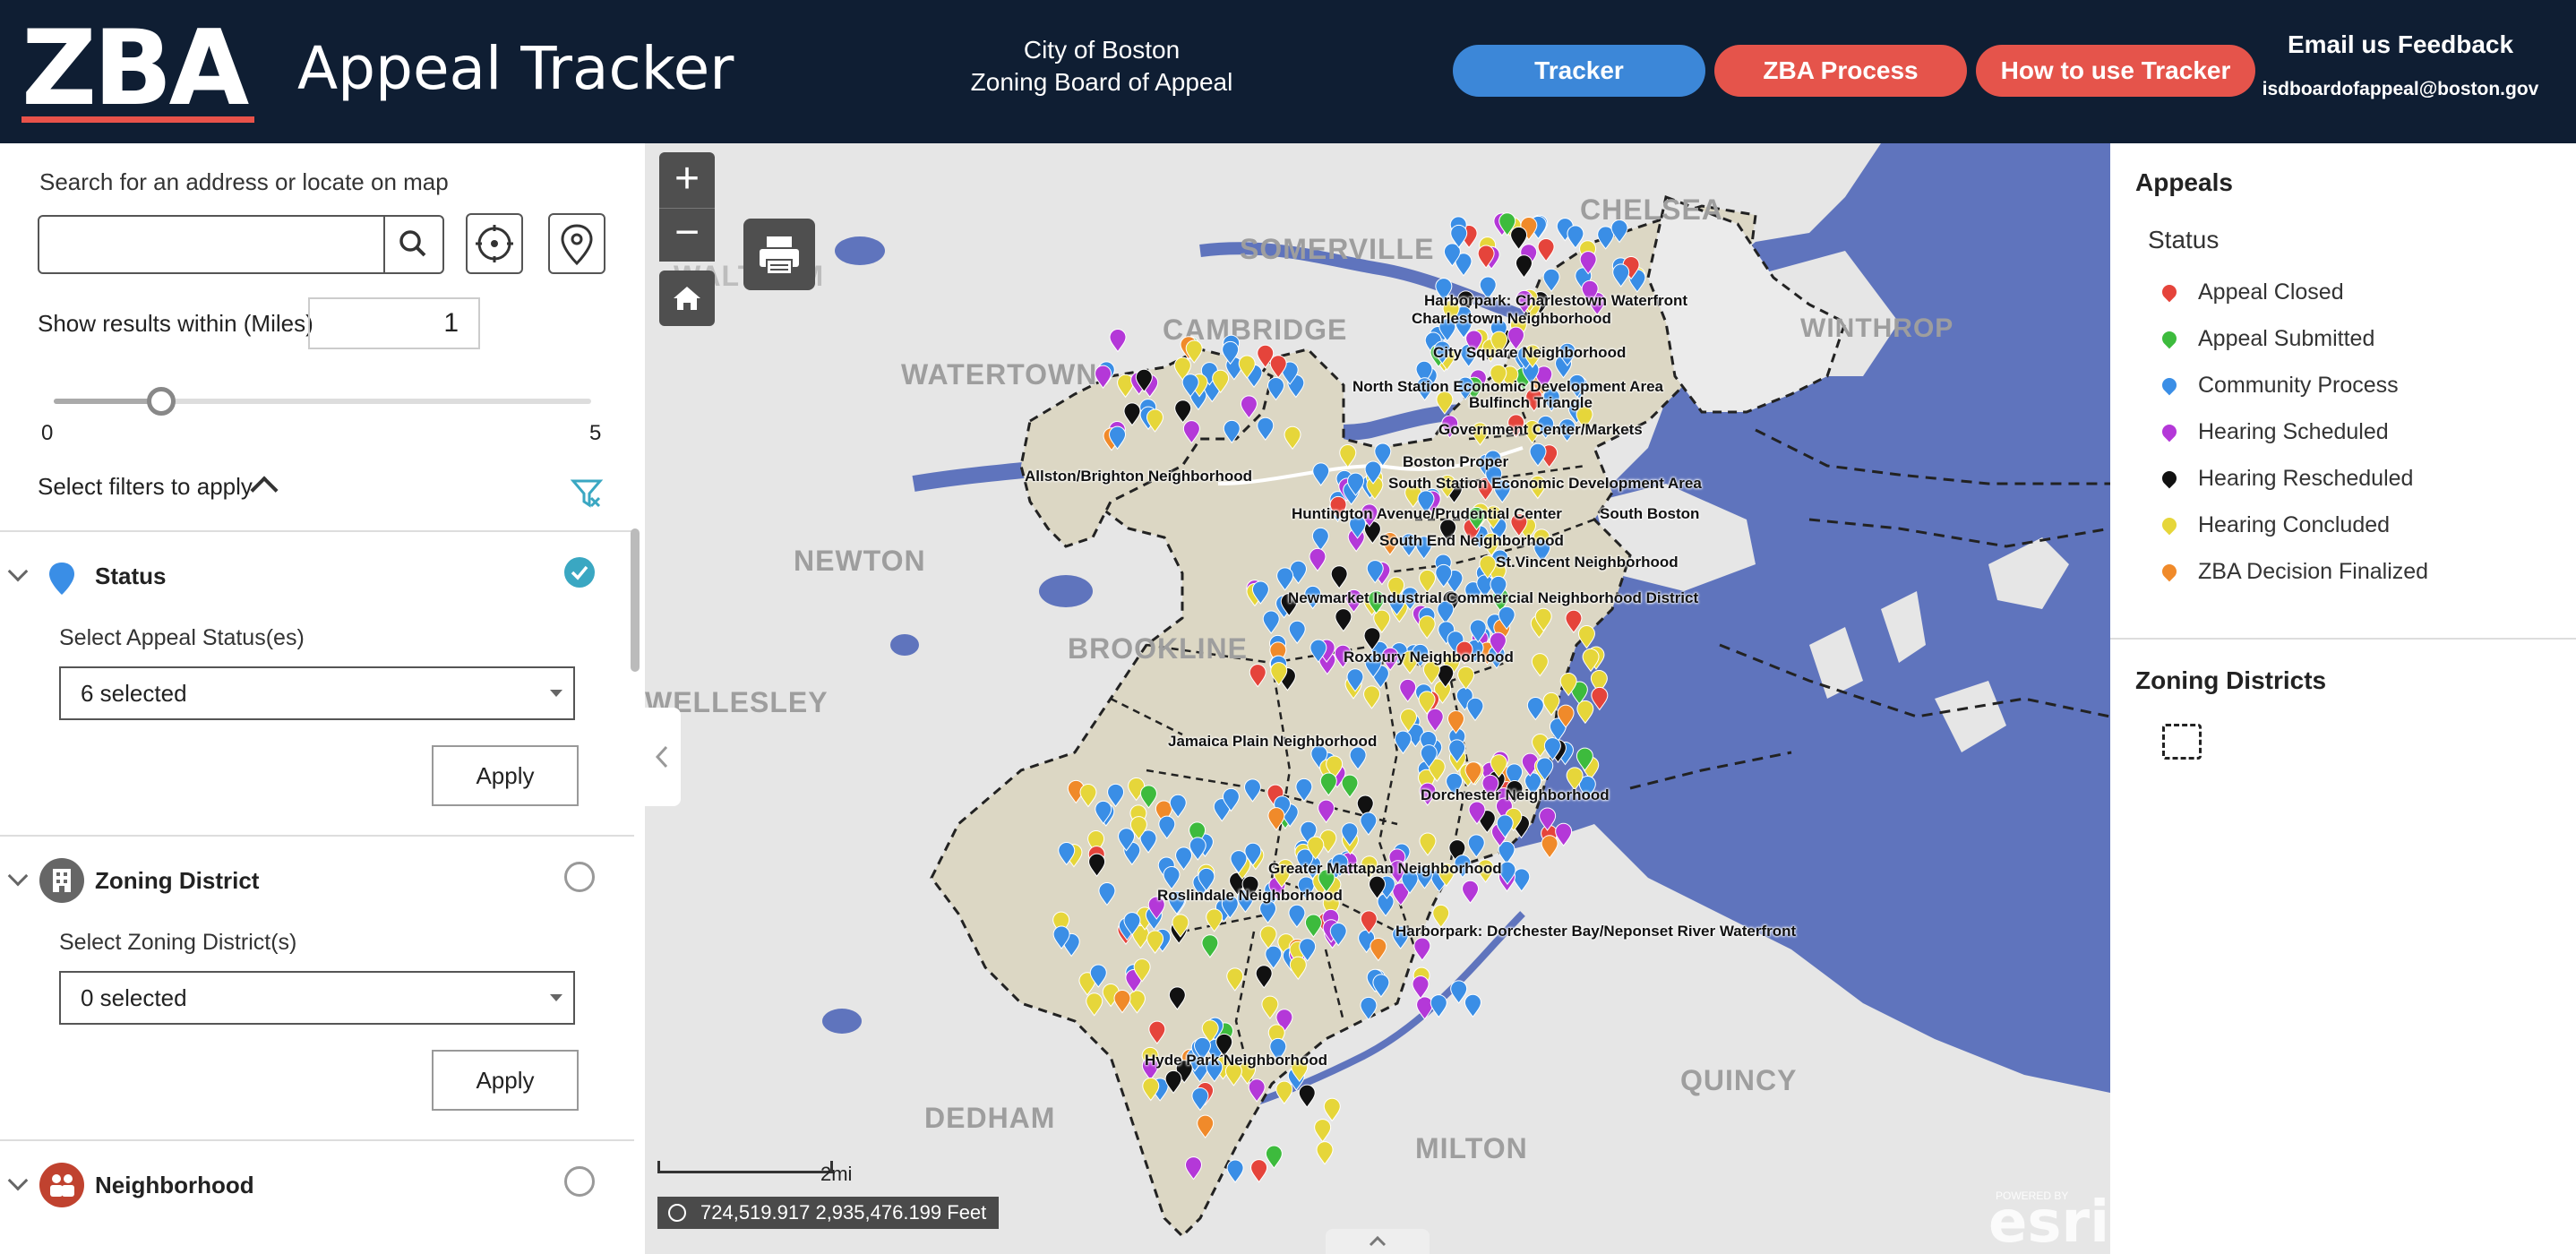  What do you see at coordinates (317, 693) in the screenshot?
I see `status-select: 6 selected` at bounding box center [317, 693].